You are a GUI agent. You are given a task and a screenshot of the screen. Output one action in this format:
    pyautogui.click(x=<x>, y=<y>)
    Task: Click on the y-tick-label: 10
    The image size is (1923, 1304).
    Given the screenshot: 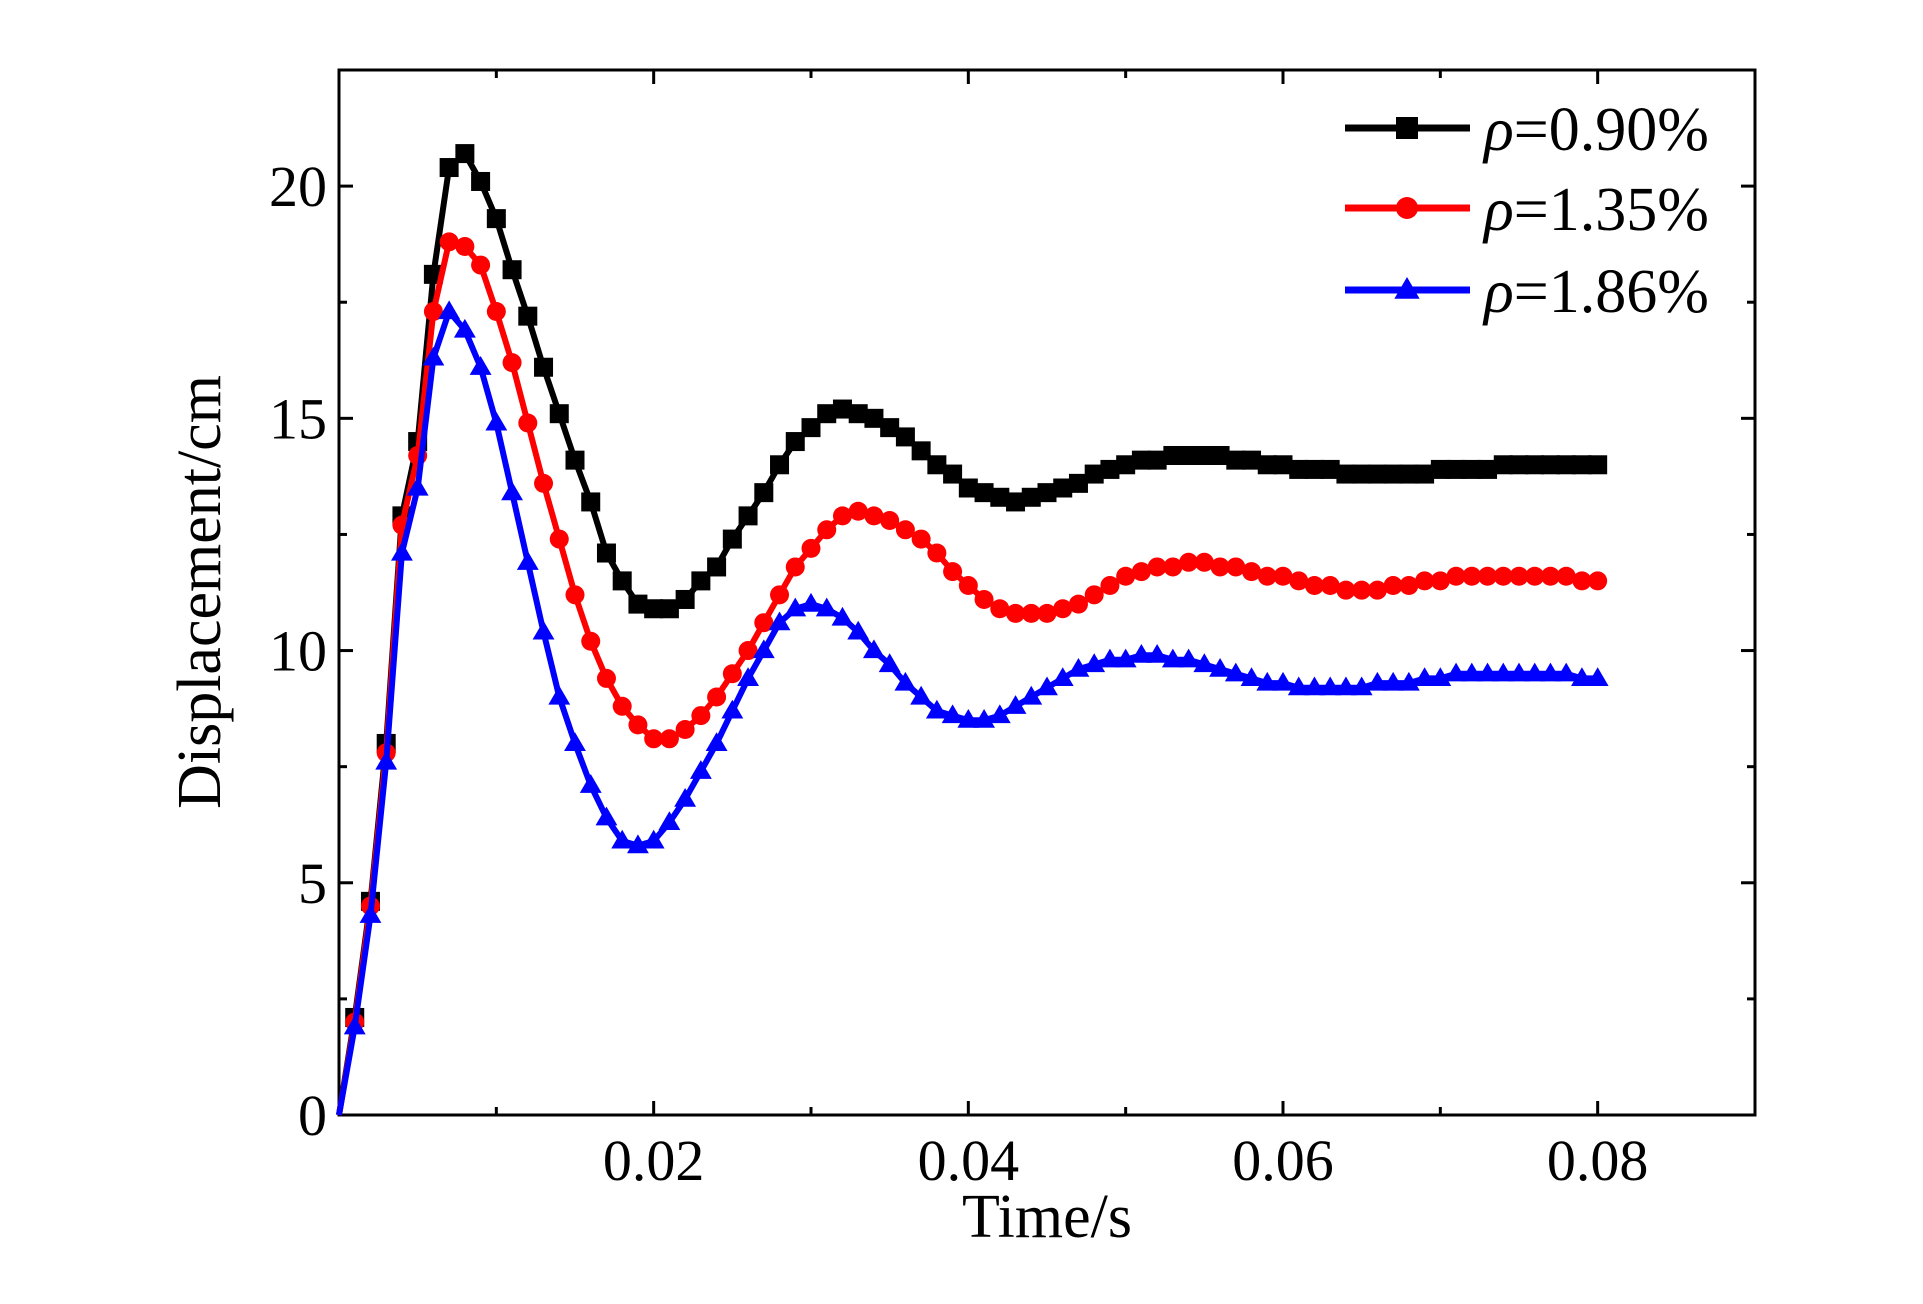 What is the action you would take?
    pyautogui.click(x=298, y=651)
    